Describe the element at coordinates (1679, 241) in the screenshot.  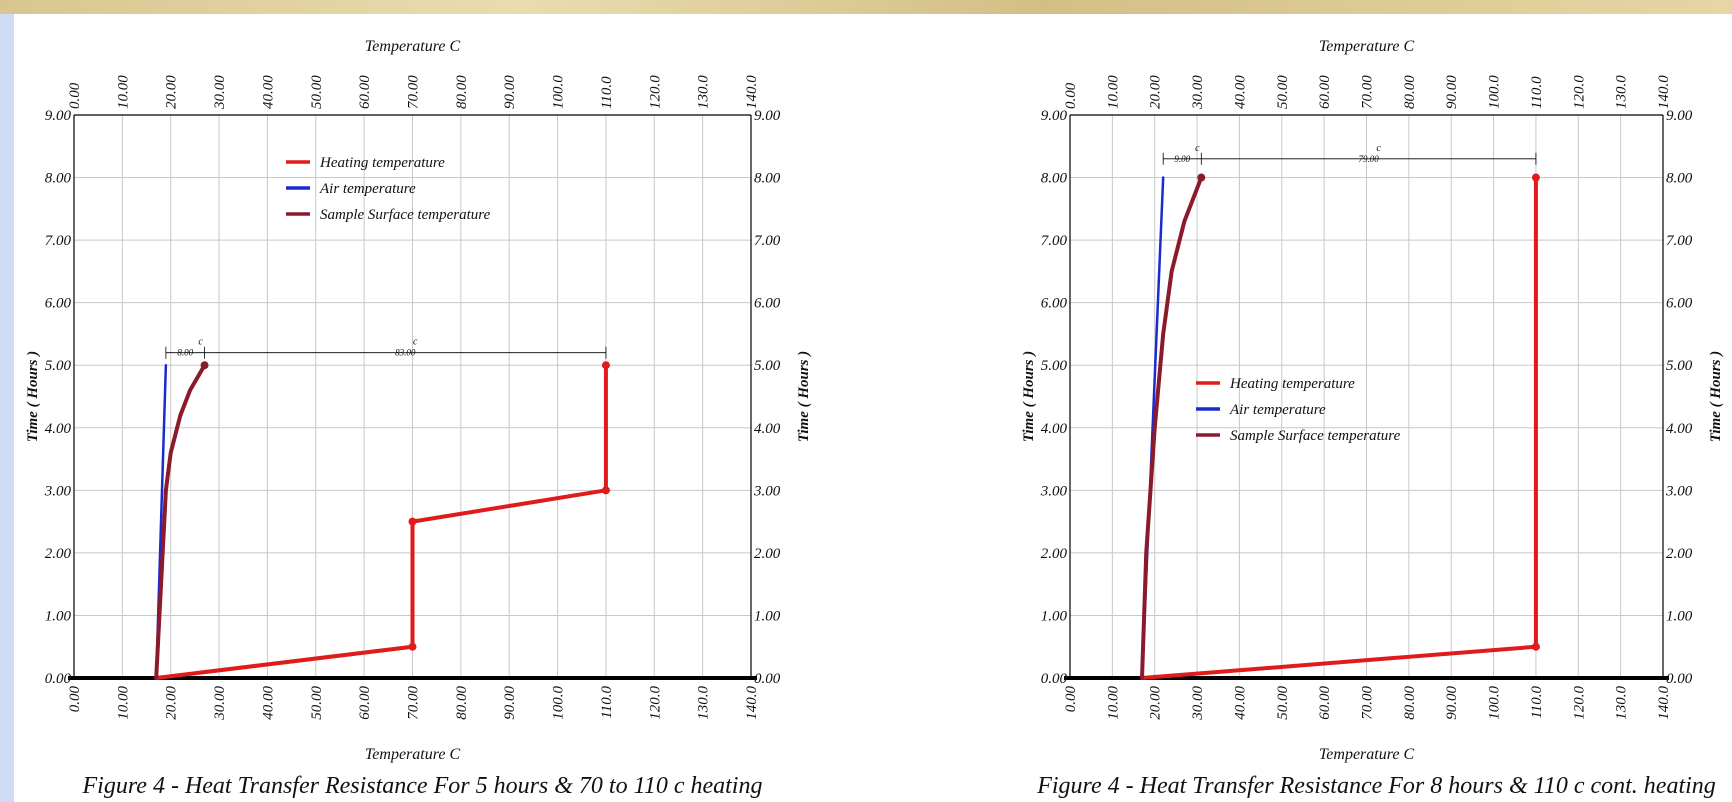
I see `y-tick-label-right: 7.00` at that location.